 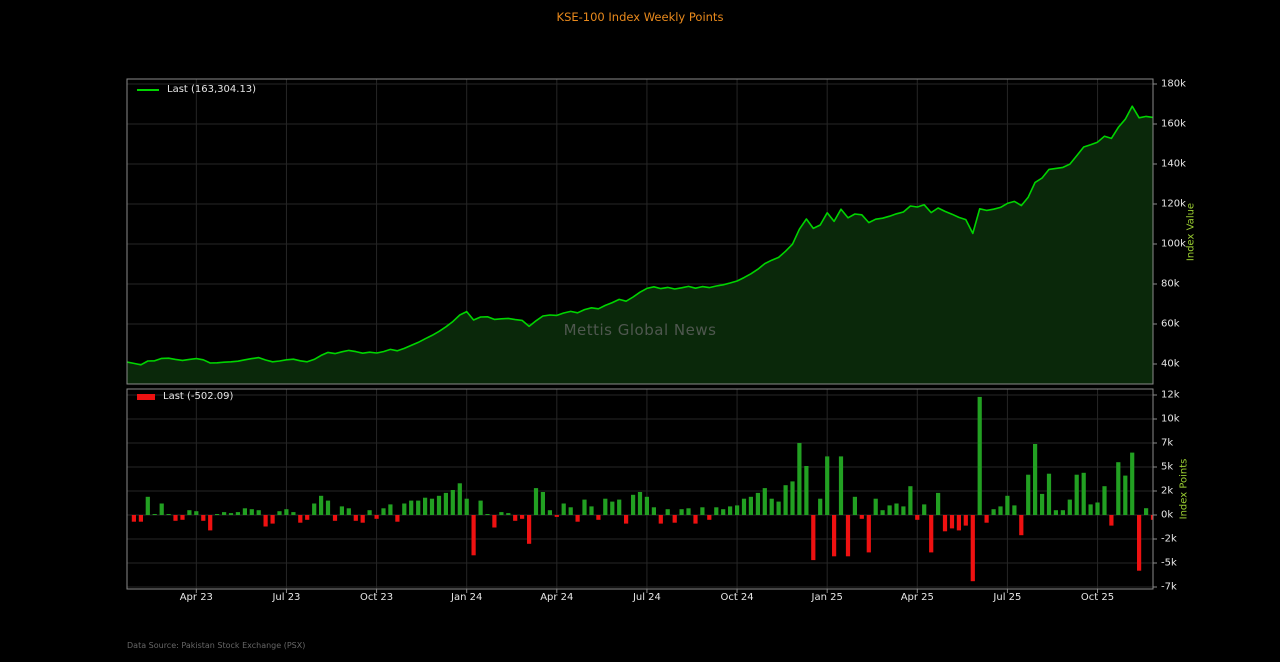 What do you see at coordinates (1169, 563) in the screenshot?
I see `y-tick-label-index-points: -5k` at bounding box center [1169, 563].